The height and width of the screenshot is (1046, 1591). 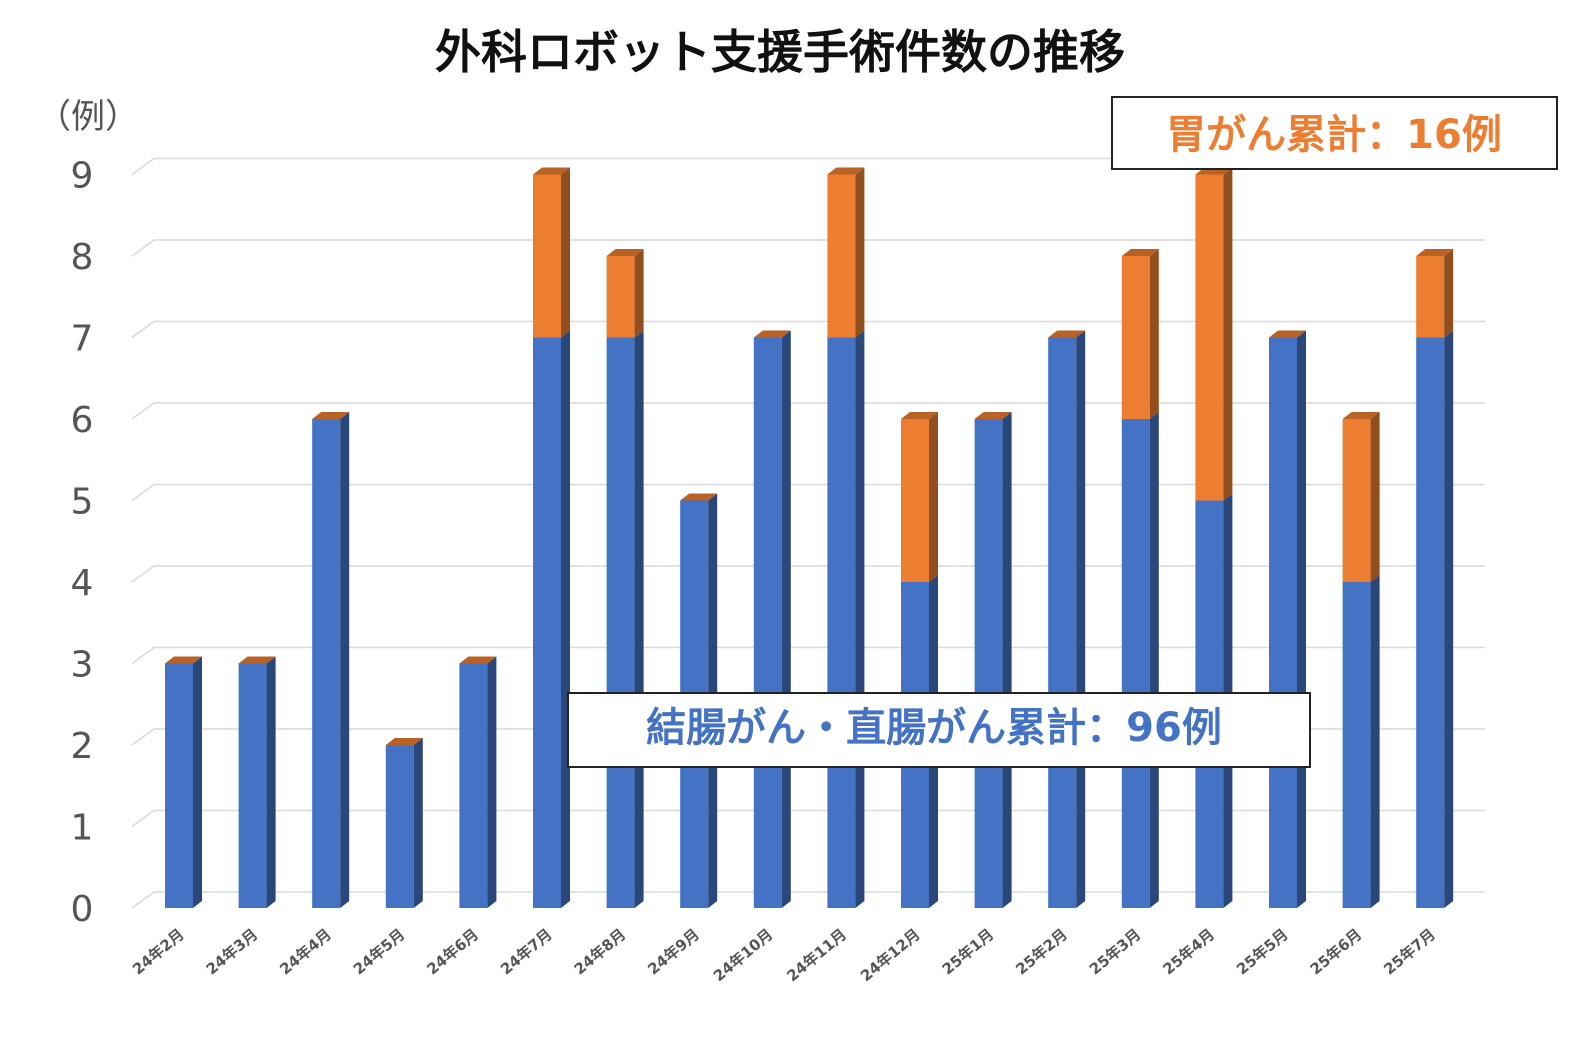 What do you see at coordinates (492, 782) in the screenshot?
I see `bar-series-0-5-side` at bounding box center [492, 782].